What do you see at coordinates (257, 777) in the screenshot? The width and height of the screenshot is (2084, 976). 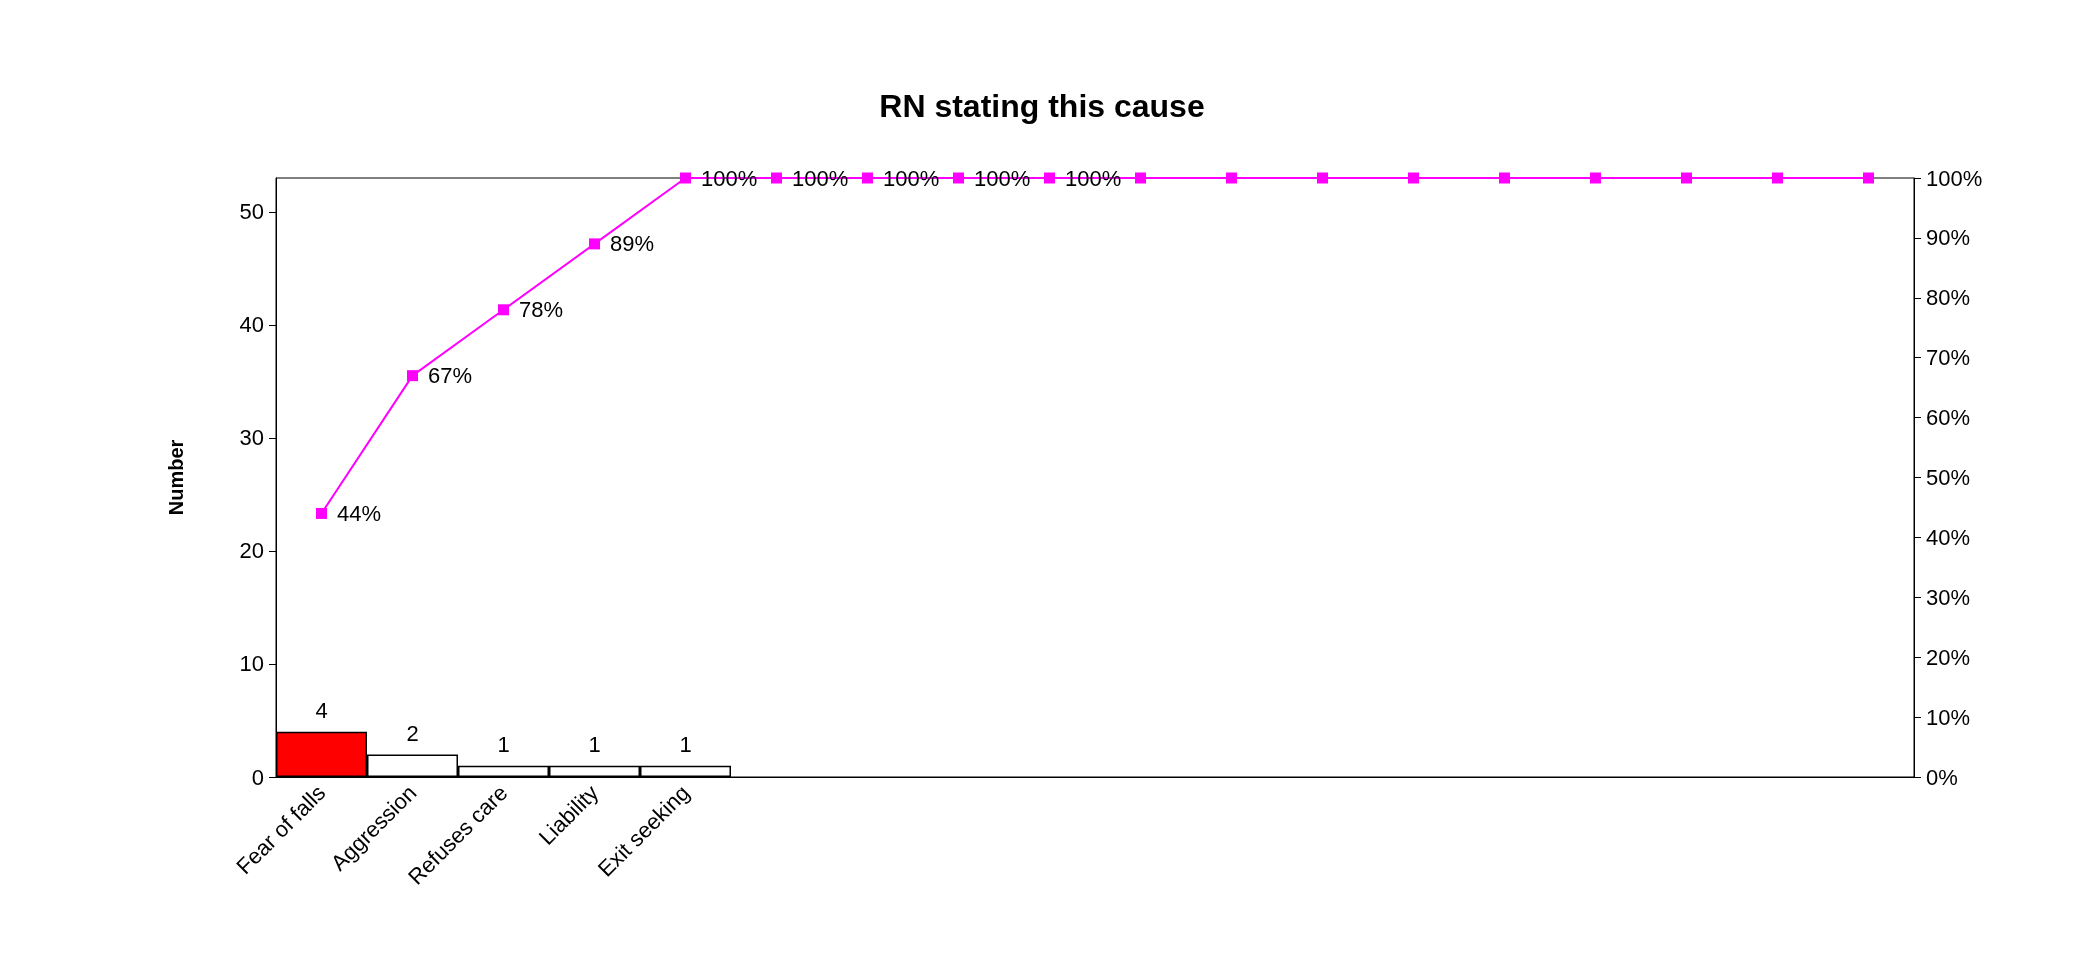 I see `y-tick-label: 0` at bounding box center [257, 777].